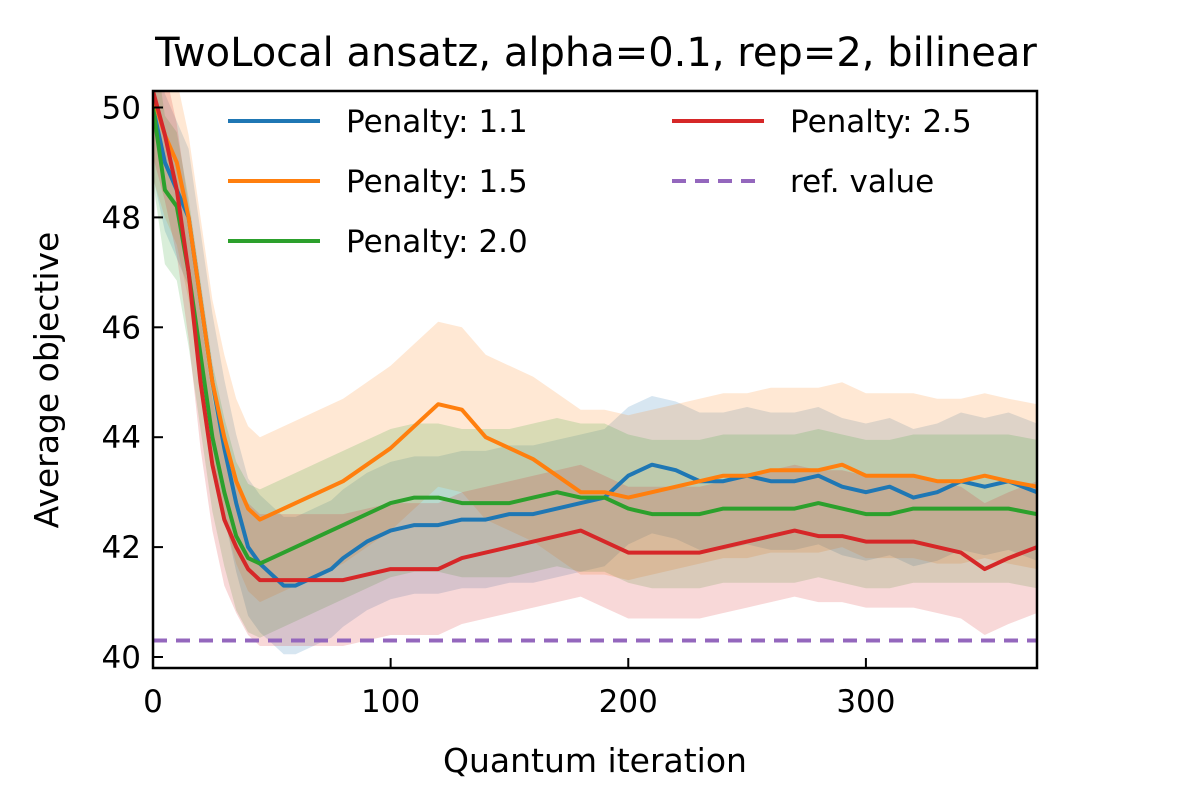 The image size is (1177, 811). What do you see at coordinates (121, 658) in the screenshot?
I see `y-tick-label: 40` at bounding box center [121, 658].